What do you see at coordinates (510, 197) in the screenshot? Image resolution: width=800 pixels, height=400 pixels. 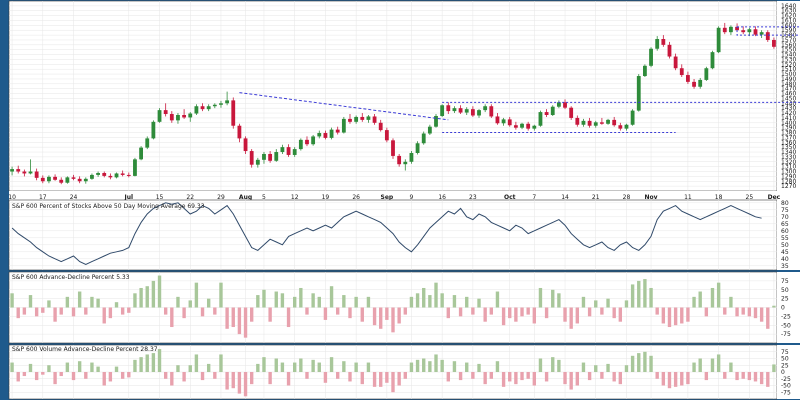 I see `x-tick-label: Oct` at bounding box center [510, 197].